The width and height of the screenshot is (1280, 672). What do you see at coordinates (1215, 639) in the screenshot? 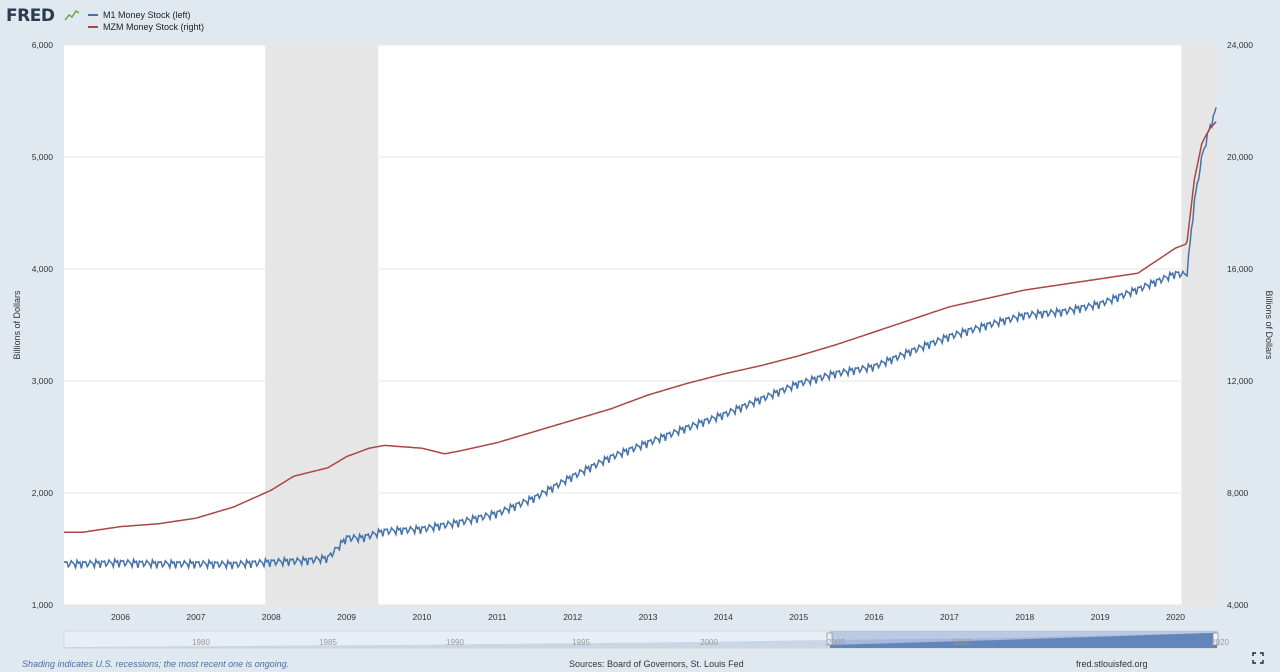
I see `navigator-handle-right` at bounding box center [1215, 639].